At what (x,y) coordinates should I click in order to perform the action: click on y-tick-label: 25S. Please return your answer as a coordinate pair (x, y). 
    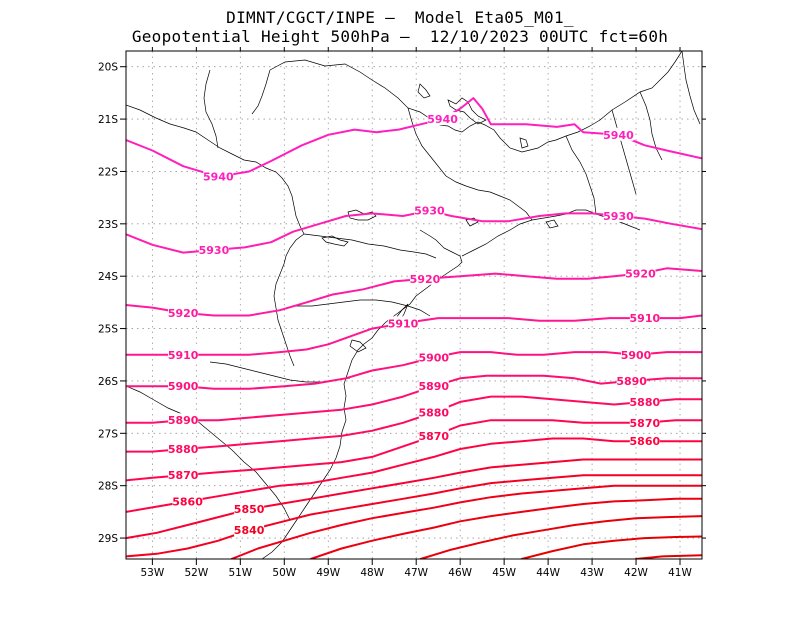
    Looking at the image, I should click on (108, 330).